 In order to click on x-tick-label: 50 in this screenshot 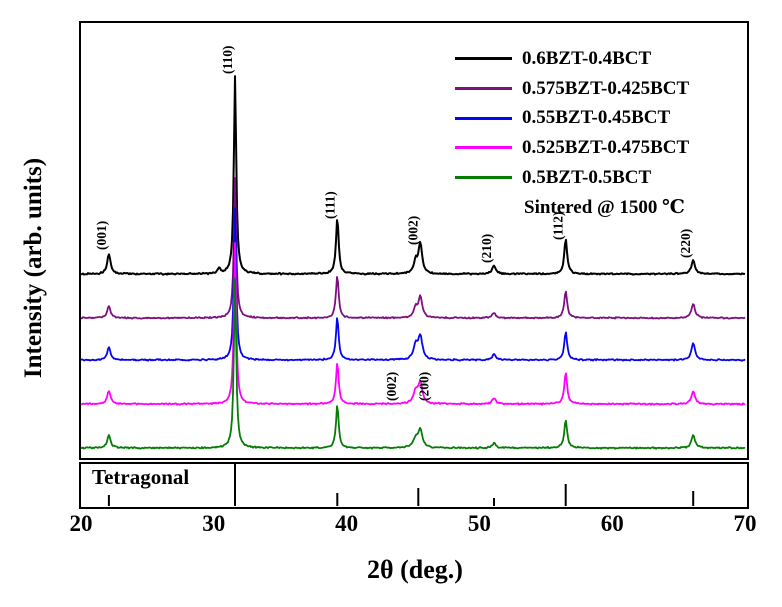, I will do `click(479, 523)`.